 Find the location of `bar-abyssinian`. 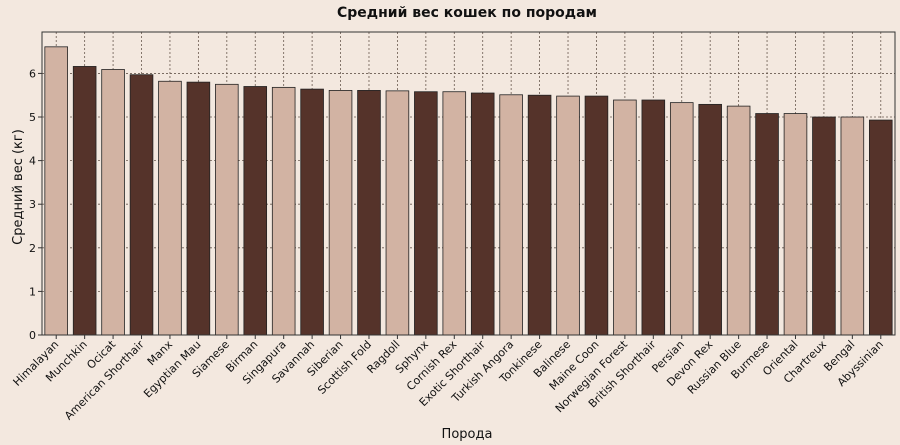

bar-abyssinian is located at coordinates (881, 227).